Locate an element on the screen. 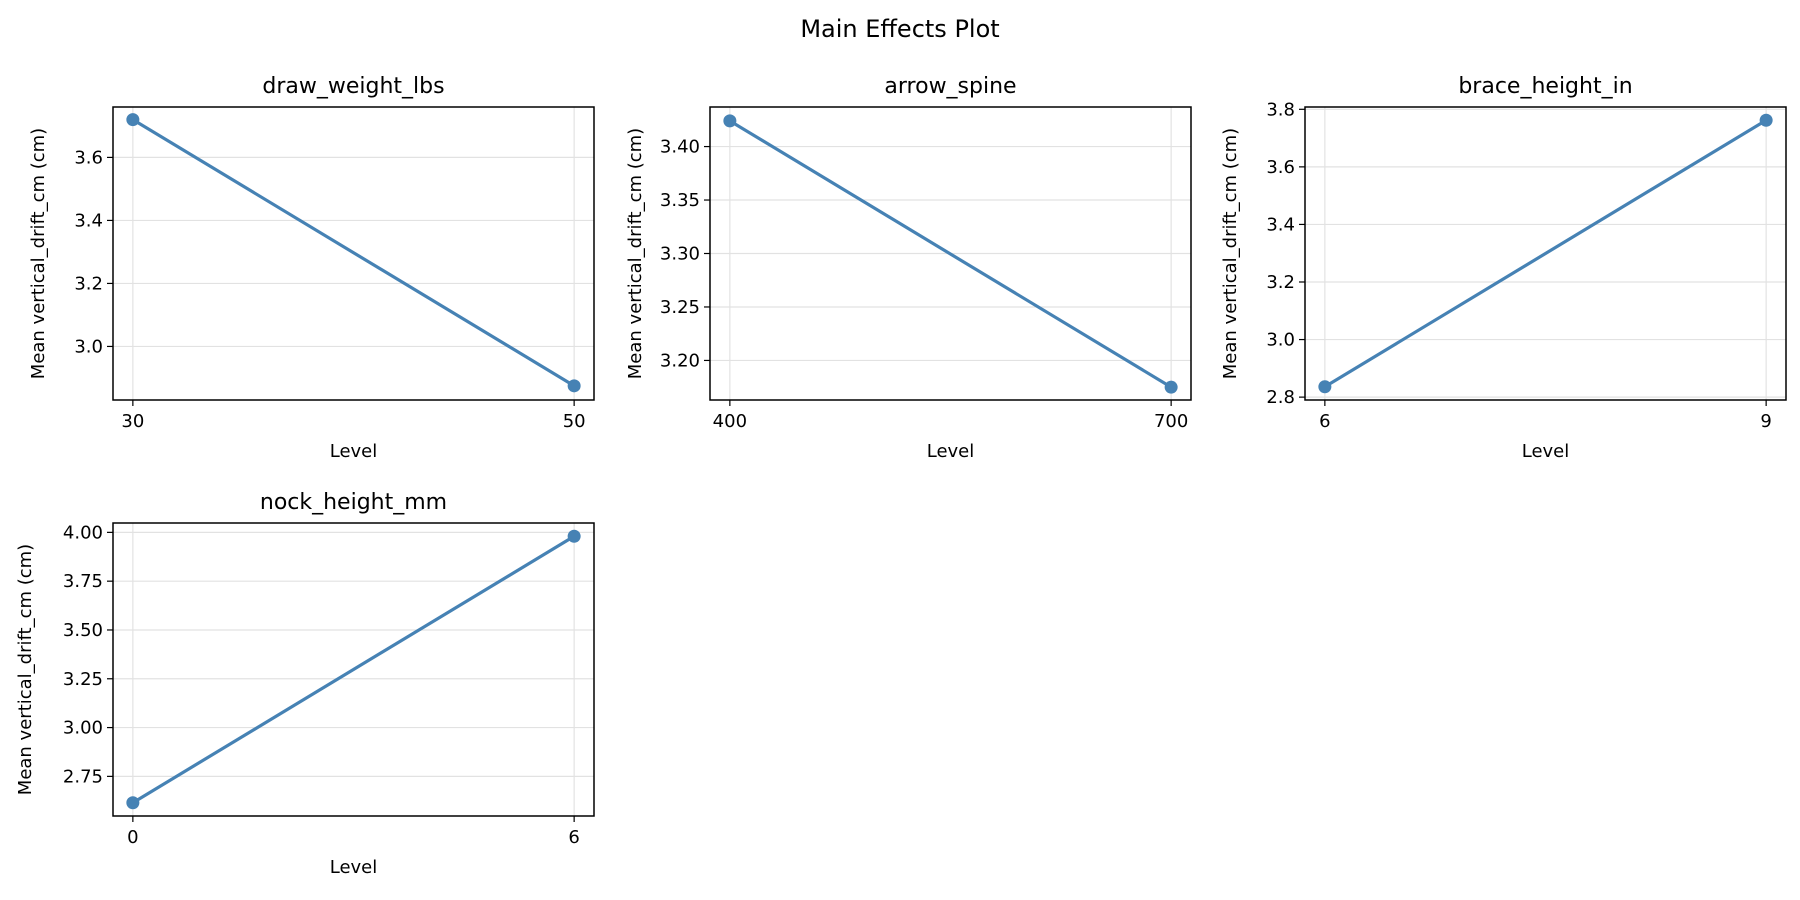 The image size is (1800, 900). x-tick-label: 0 is located at coordinates (132, 837).